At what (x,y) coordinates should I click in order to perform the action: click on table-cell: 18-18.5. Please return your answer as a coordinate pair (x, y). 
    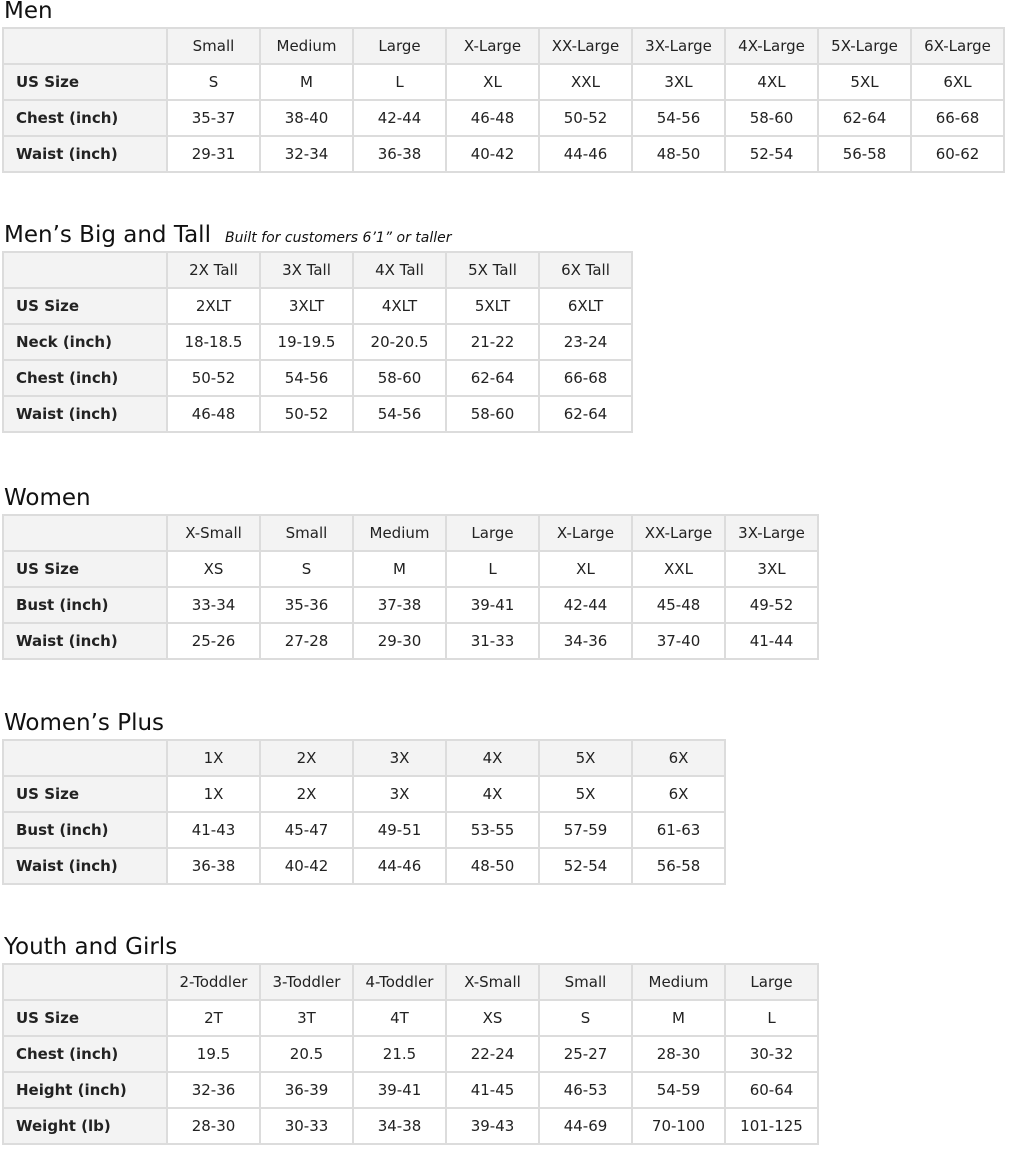
    Looking at the image, I should click on (213, 342).